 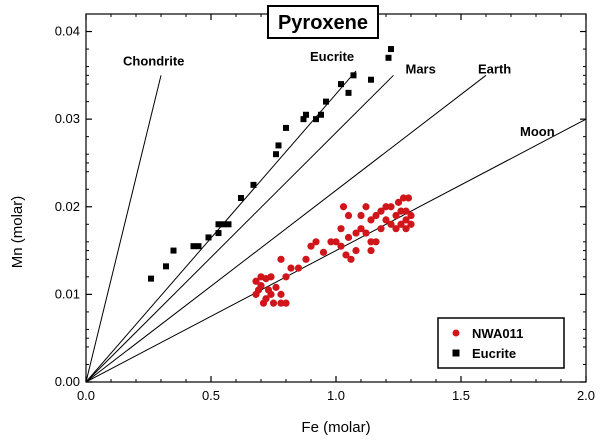 What do you see at coordinates (332, 56) in the screenshot?
I see `ref-line-label-eucrite: Eucrite` at bounding box center [332, 56].